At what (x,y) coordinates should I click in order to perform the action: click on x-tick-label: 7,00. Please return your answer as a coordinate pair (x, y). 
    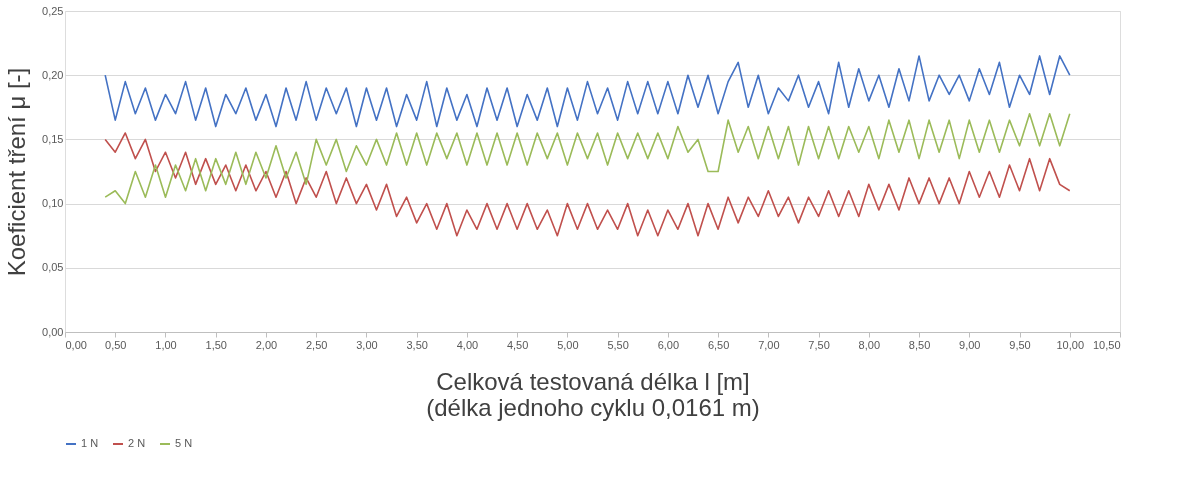
    Looking at the image, I should click on (769, 344).